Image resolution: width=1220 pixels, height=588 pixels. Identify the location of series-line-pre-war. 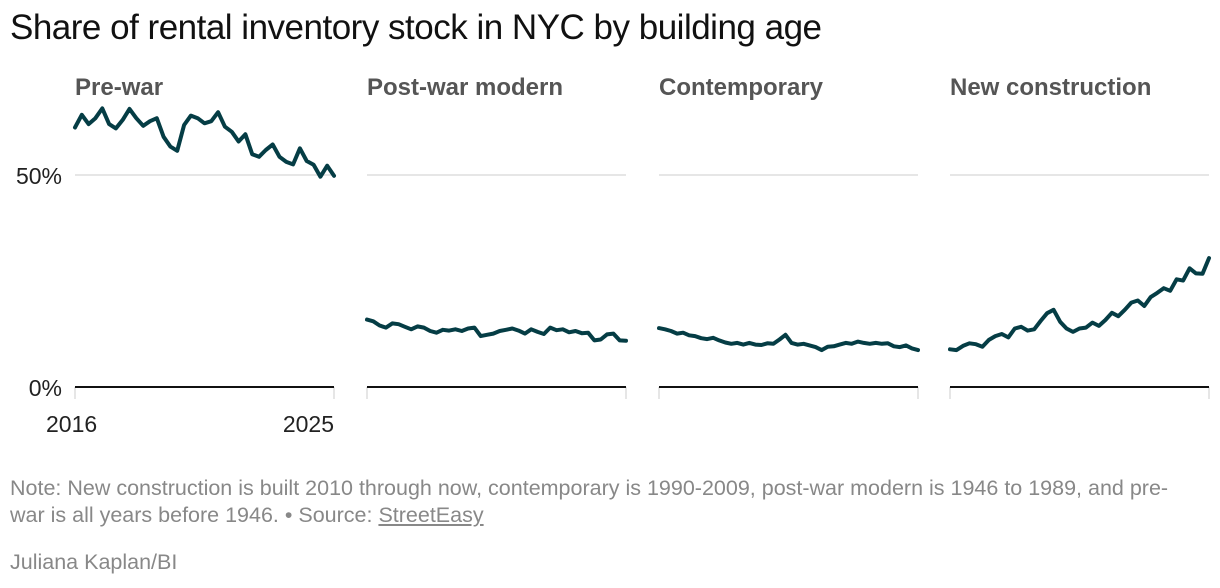
(204, 142).